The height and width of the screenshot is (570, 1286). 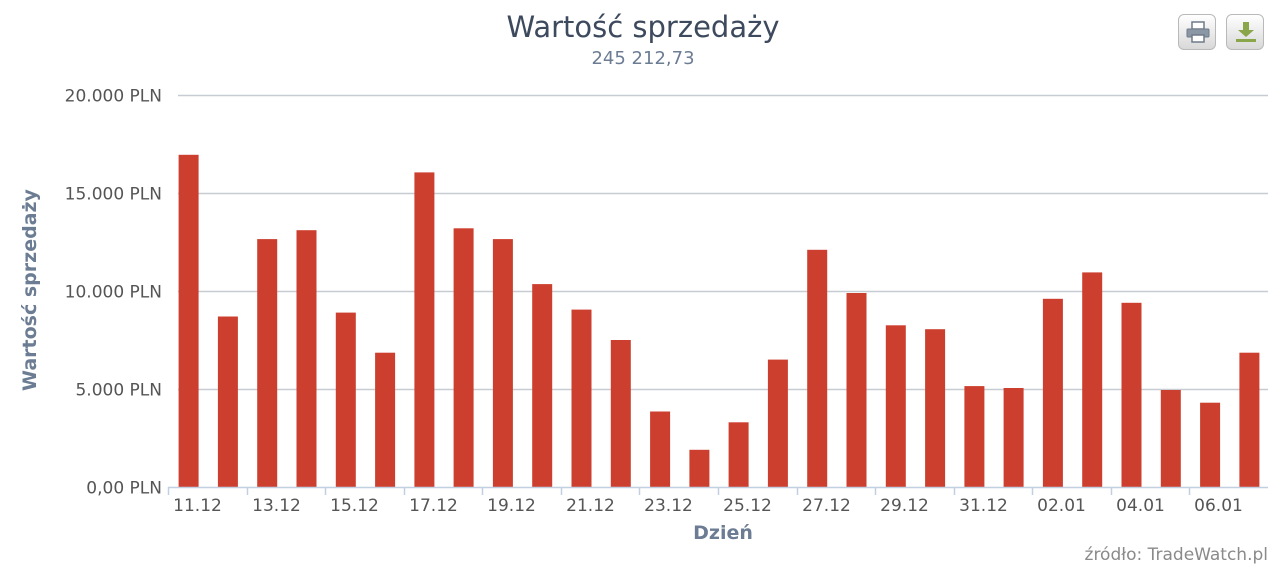 What do you see at coordinates (817, 368) in the screenshot?
I see `bar-27.12` at bounding box center [817, 368].